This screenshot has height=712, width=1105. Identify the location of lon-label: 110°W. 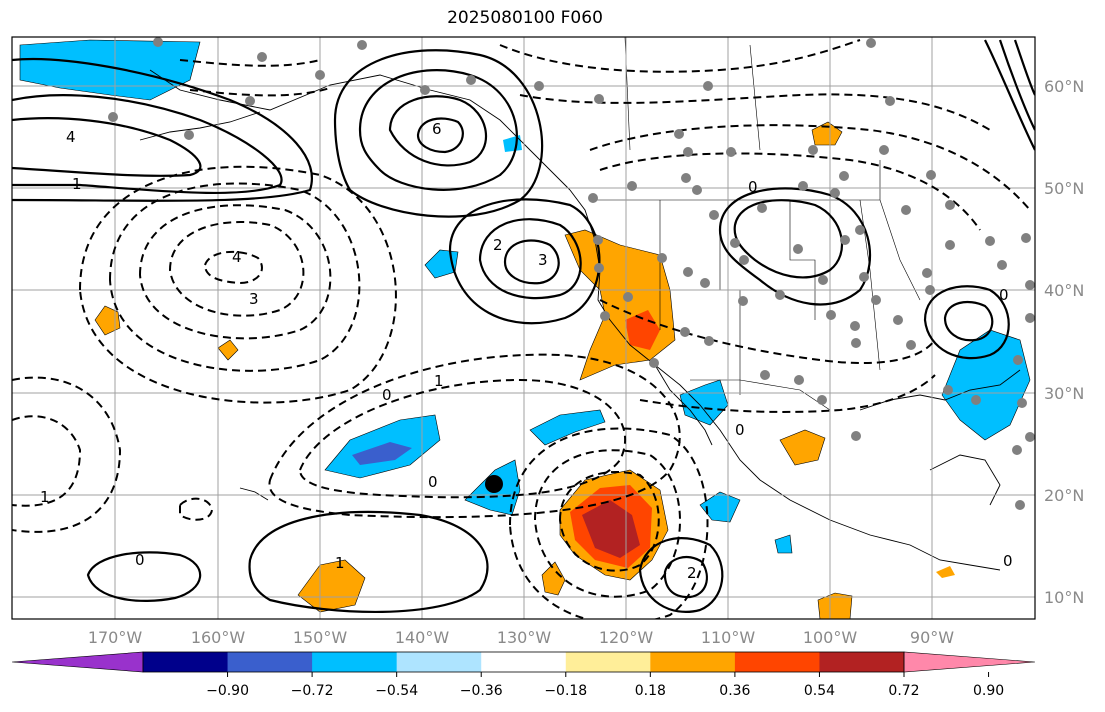
(728, 637).